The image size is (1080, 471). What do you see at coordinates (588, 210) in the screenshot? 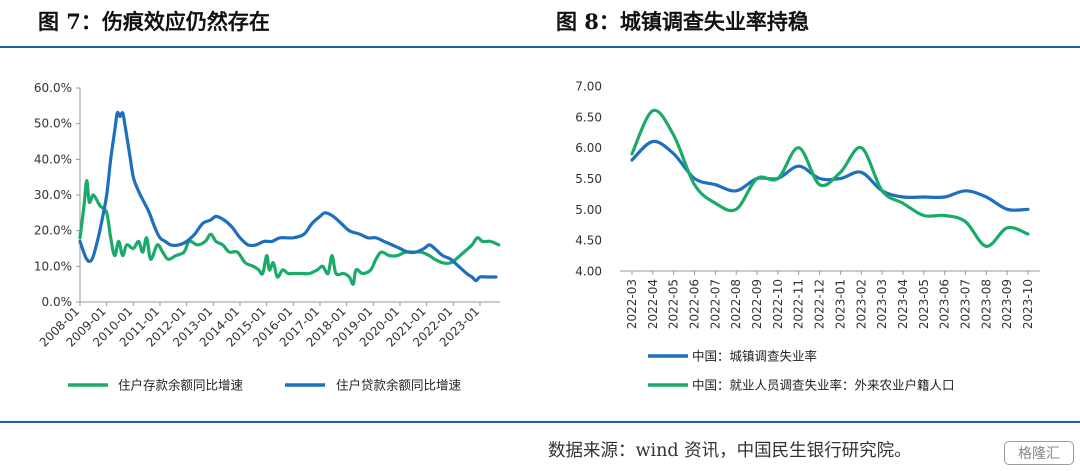
I see `y-tick-label: 5.00` at bounding box center [588, 210].